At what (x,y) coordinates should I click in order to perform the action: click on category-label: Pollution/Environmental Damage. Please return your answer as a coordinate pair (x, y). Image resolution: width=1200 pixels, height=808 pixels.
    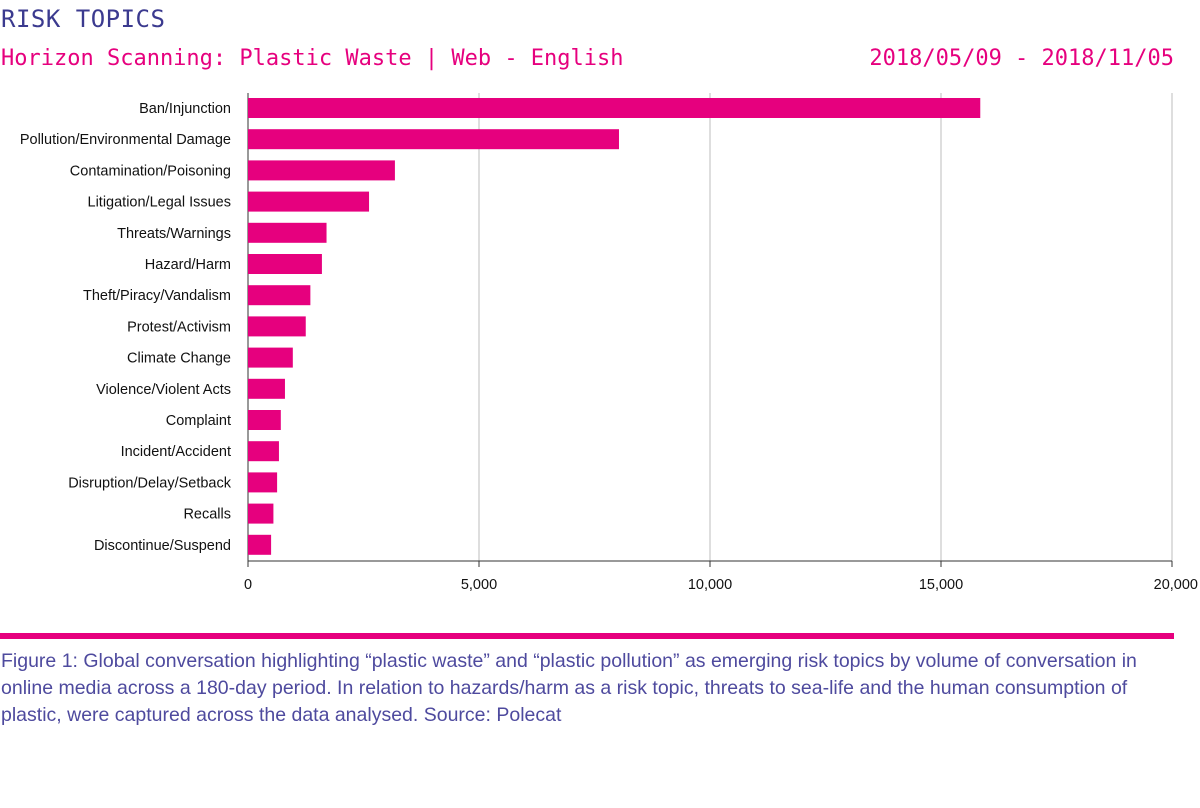
    Looking at the image, I should click on (125, 140).